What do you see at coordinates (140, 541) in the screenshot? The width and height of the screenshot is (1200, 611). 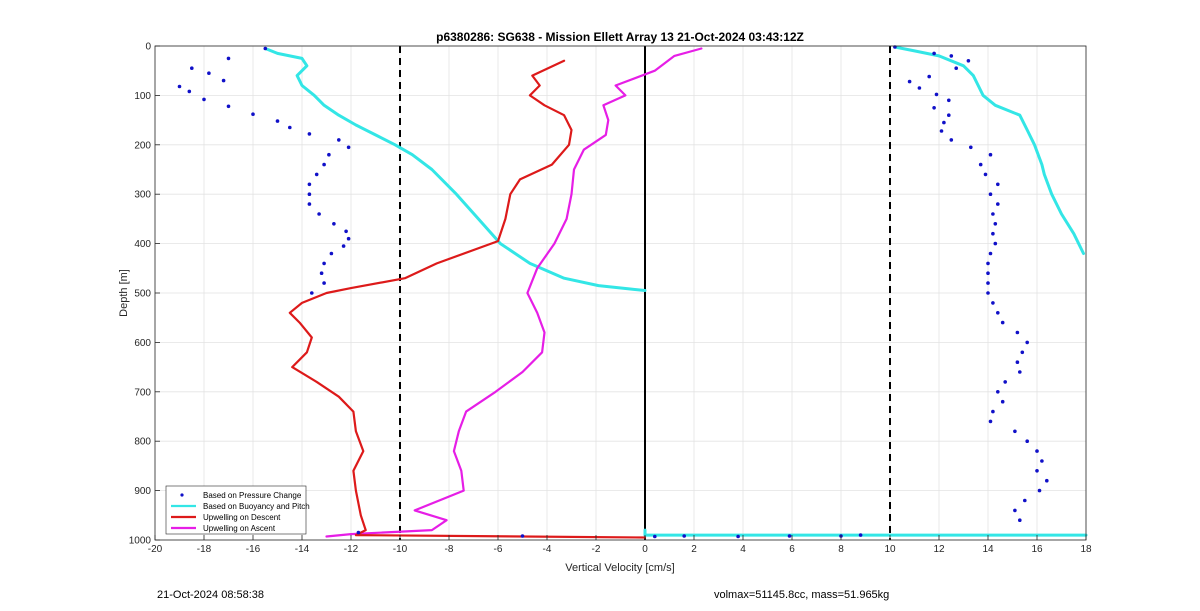 I see `y-tick-label: 1000` at bounding box center [140, 541].